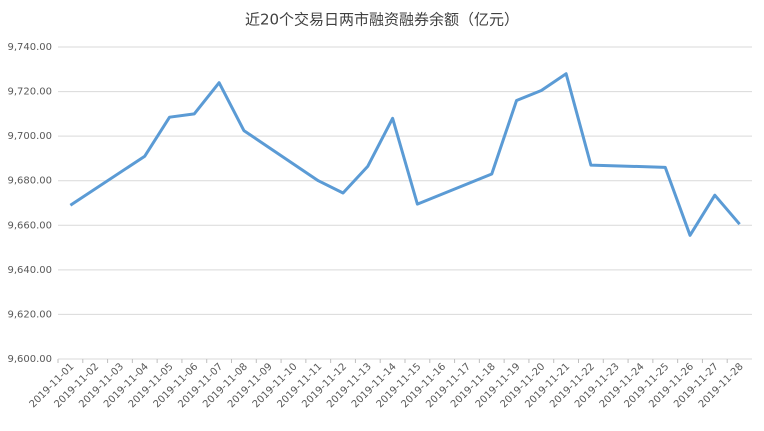  I want to click on chart-title: 近20个交易日两市融资融券余额（亿元）, so click(382, 20).